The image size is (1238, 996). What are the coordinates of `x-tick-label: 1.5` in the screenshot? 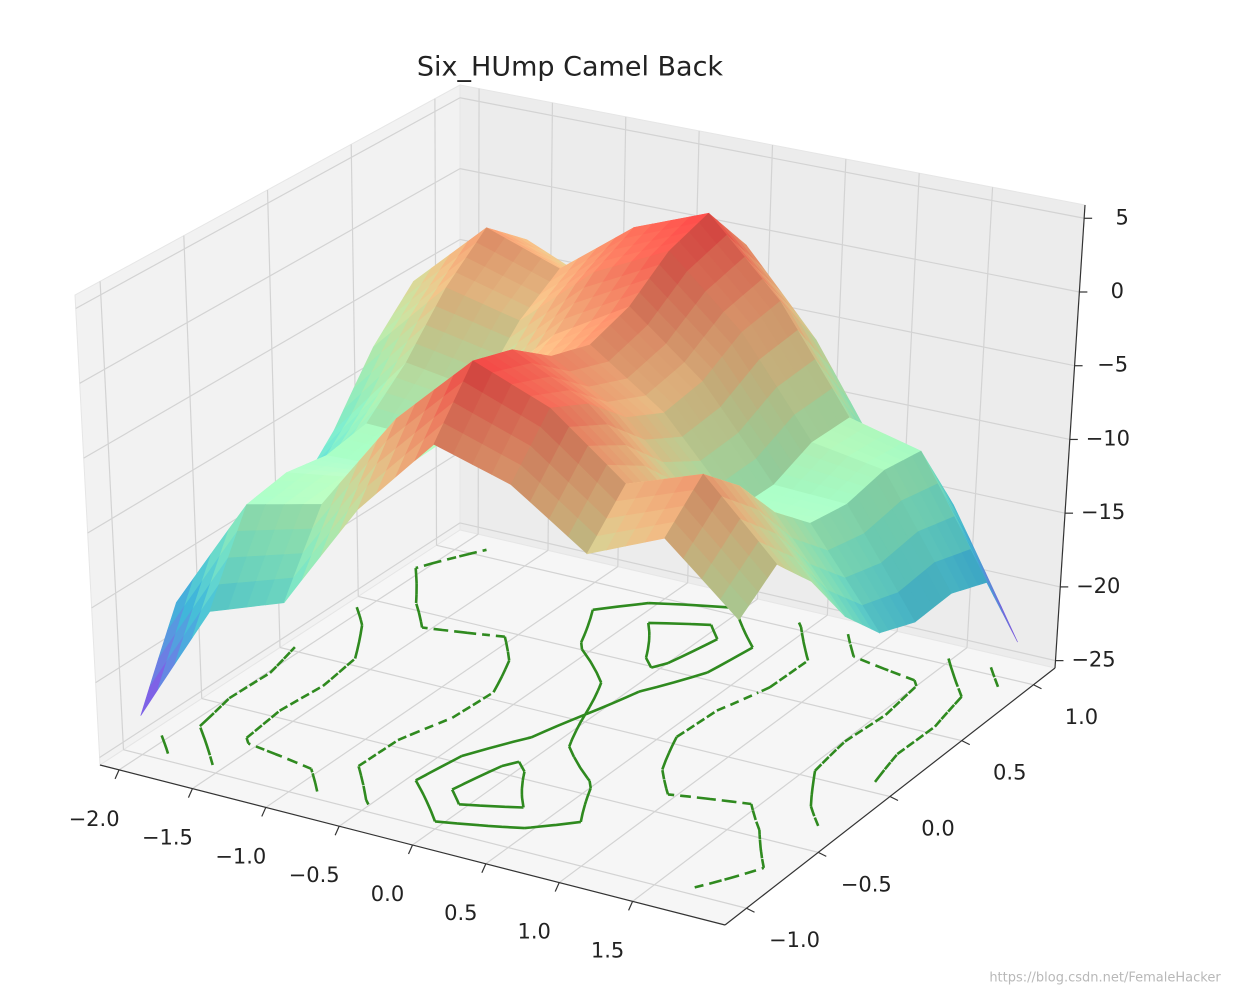 It's located at (607, 950).